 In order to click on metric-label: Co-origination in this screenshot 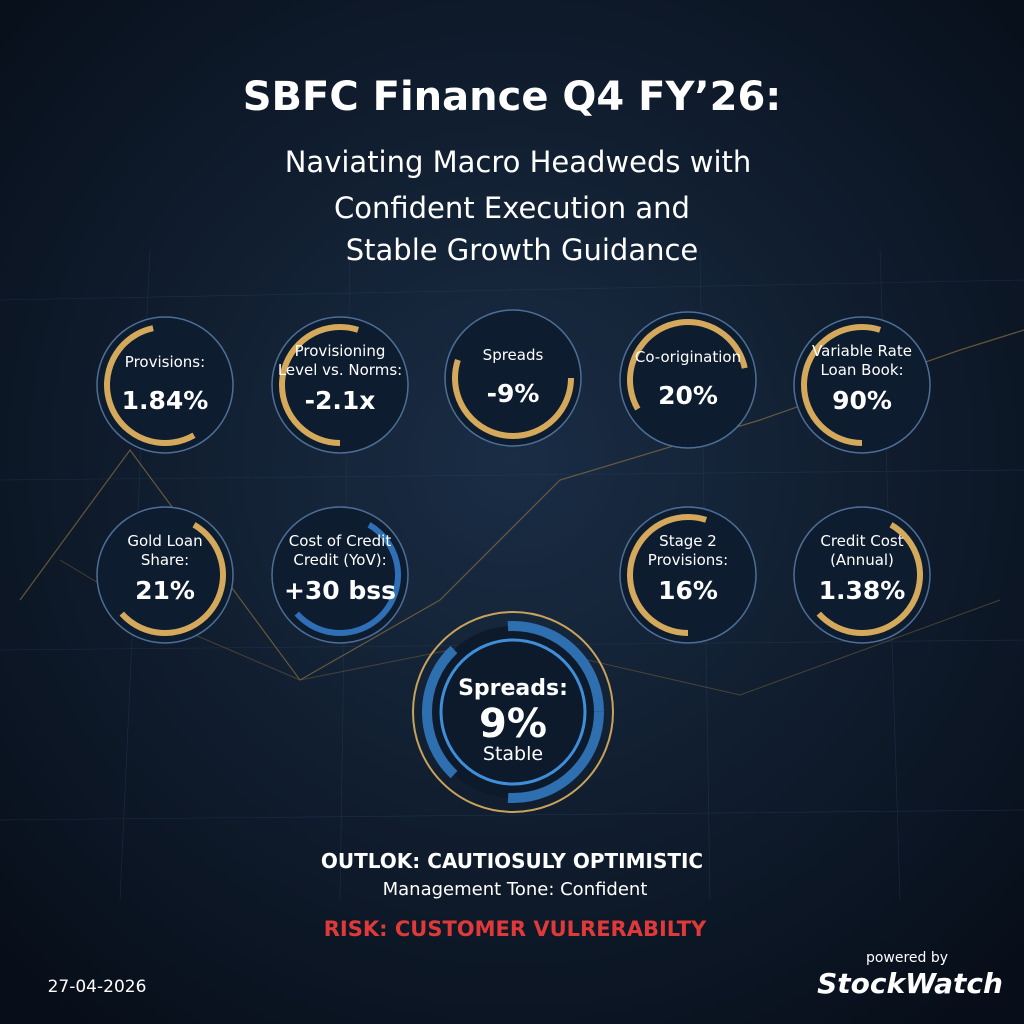, I will do `click(688, 357)`.